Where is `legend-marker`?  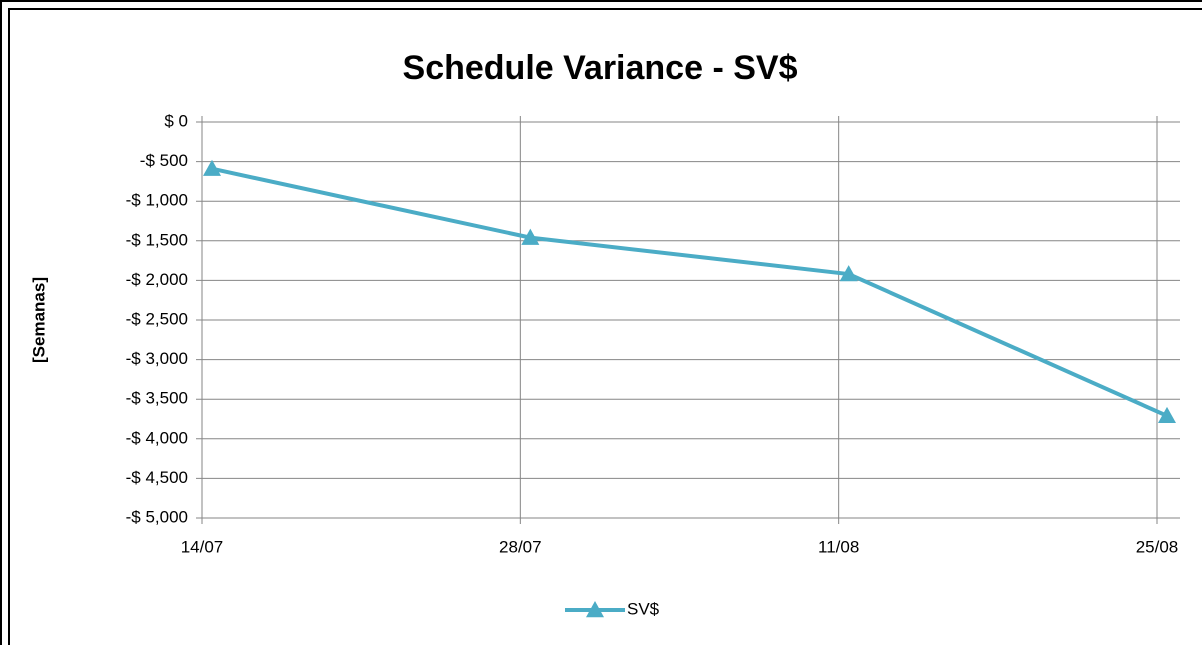
legend-marker is located at coordinates (595, 609).